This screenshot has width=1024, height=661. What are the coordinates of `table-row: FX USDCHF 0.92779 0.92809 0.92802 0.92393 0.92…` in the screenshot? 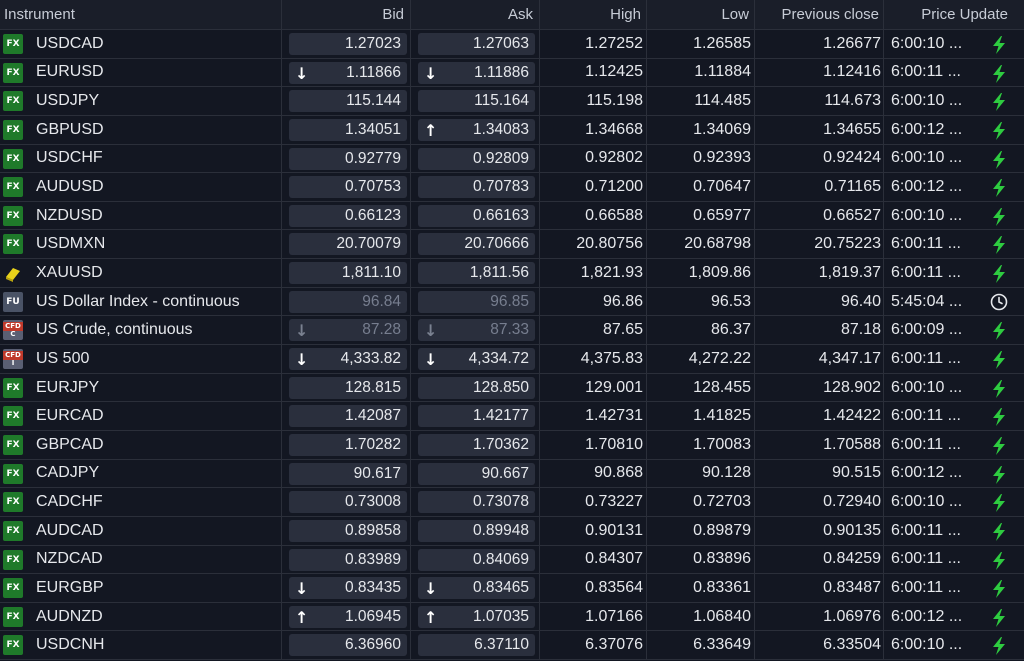 It's located at (512, 159).